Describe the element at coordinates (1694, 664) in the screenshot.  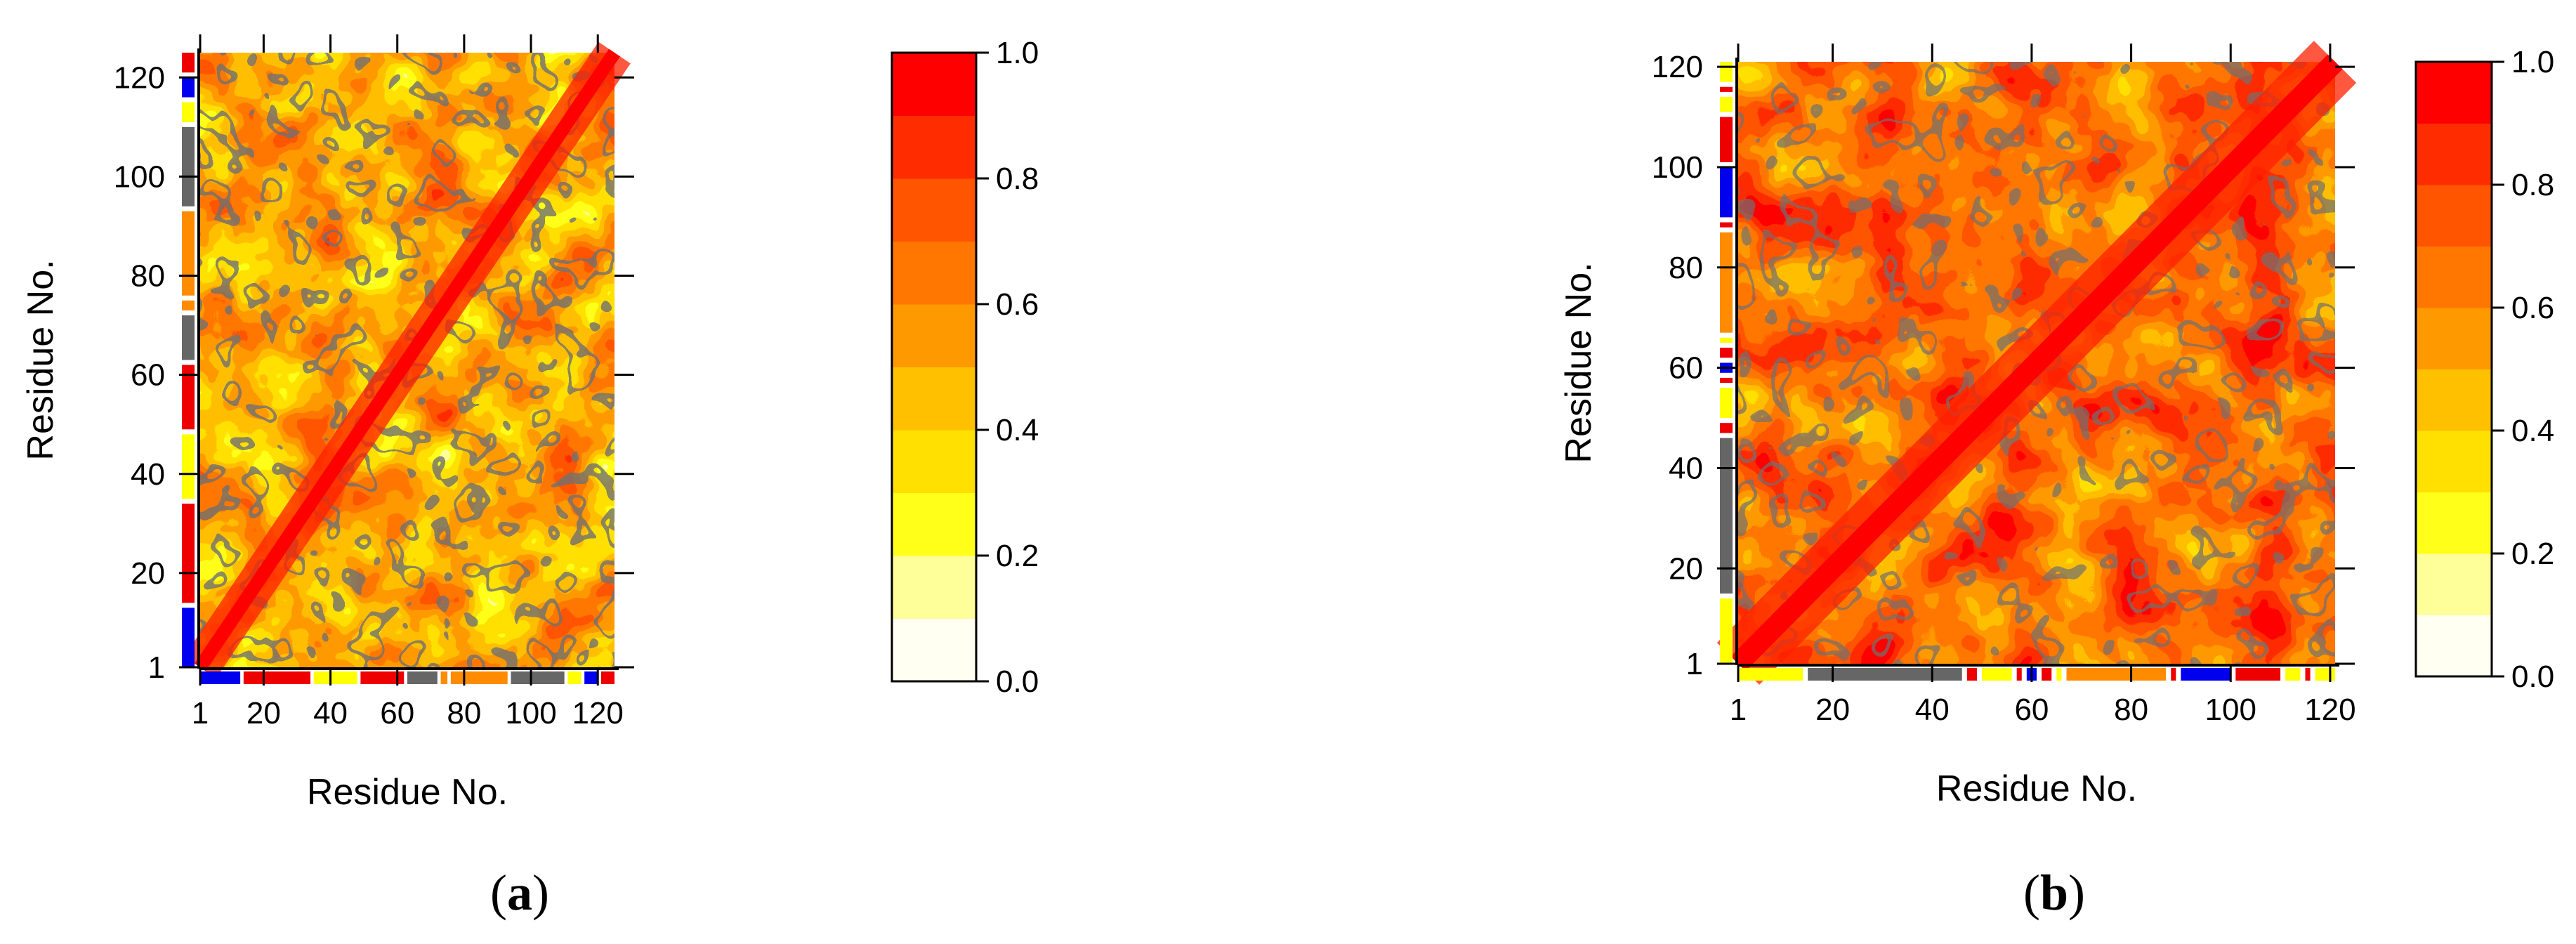
I see `y-tick-label-b-0: 1` at that location.